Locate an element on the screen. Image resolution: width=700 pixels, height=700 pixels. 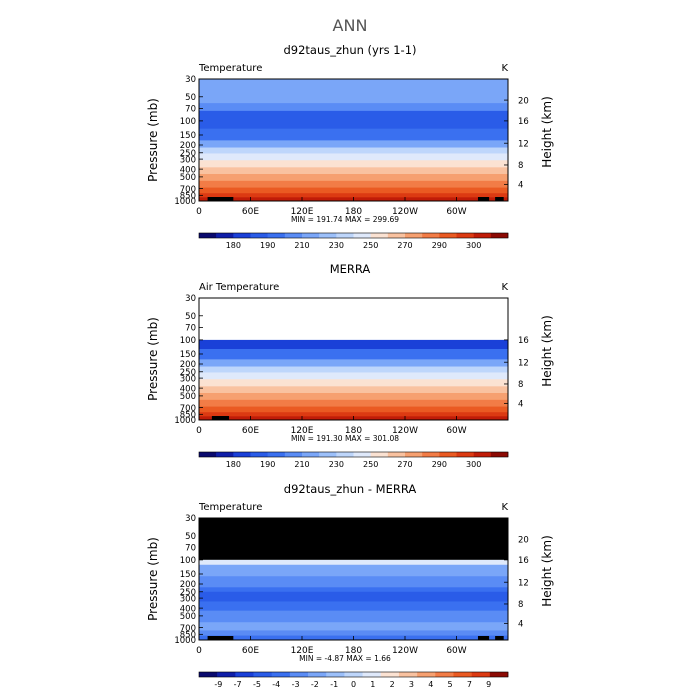
y-right-tick-label: 8 is located at coordinates (520, 385).